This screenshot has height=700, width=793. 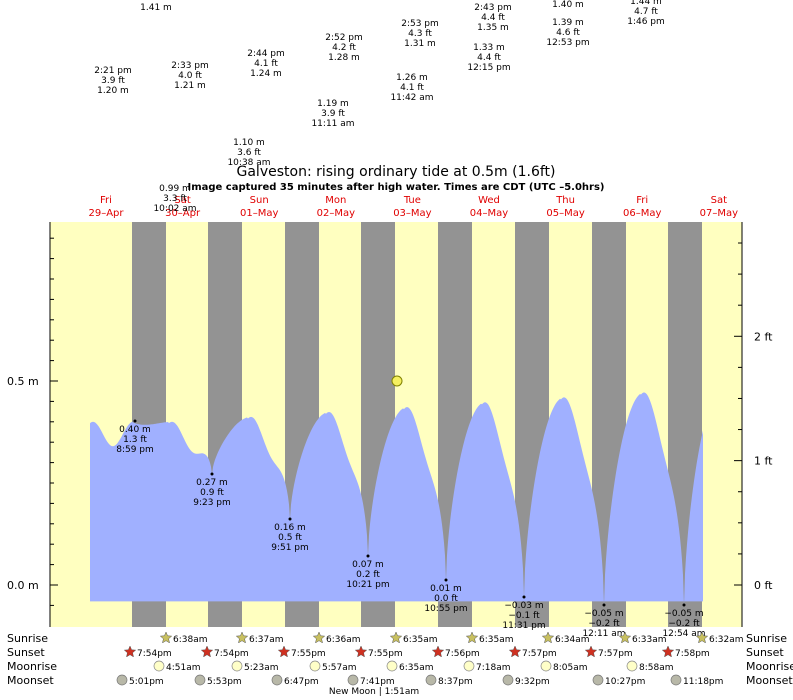 What do you see at coordinates (106, 200) in the screenshot?
I see `day-name: Fri` at bounding box center [106, 200].